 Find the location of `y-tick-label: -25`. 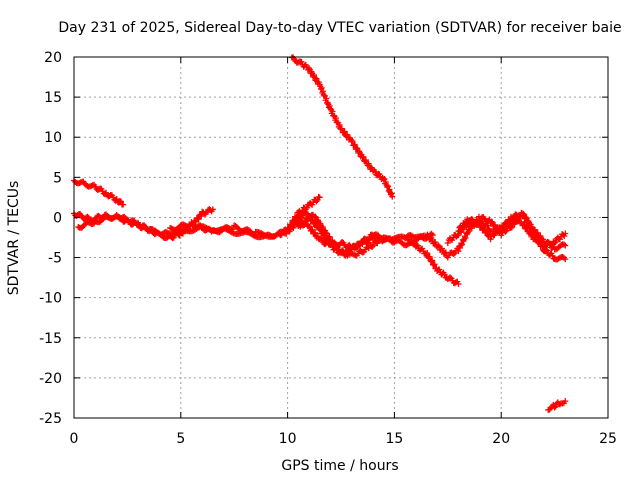

y-tick-label: -25 is located at coordinates (50, 419).